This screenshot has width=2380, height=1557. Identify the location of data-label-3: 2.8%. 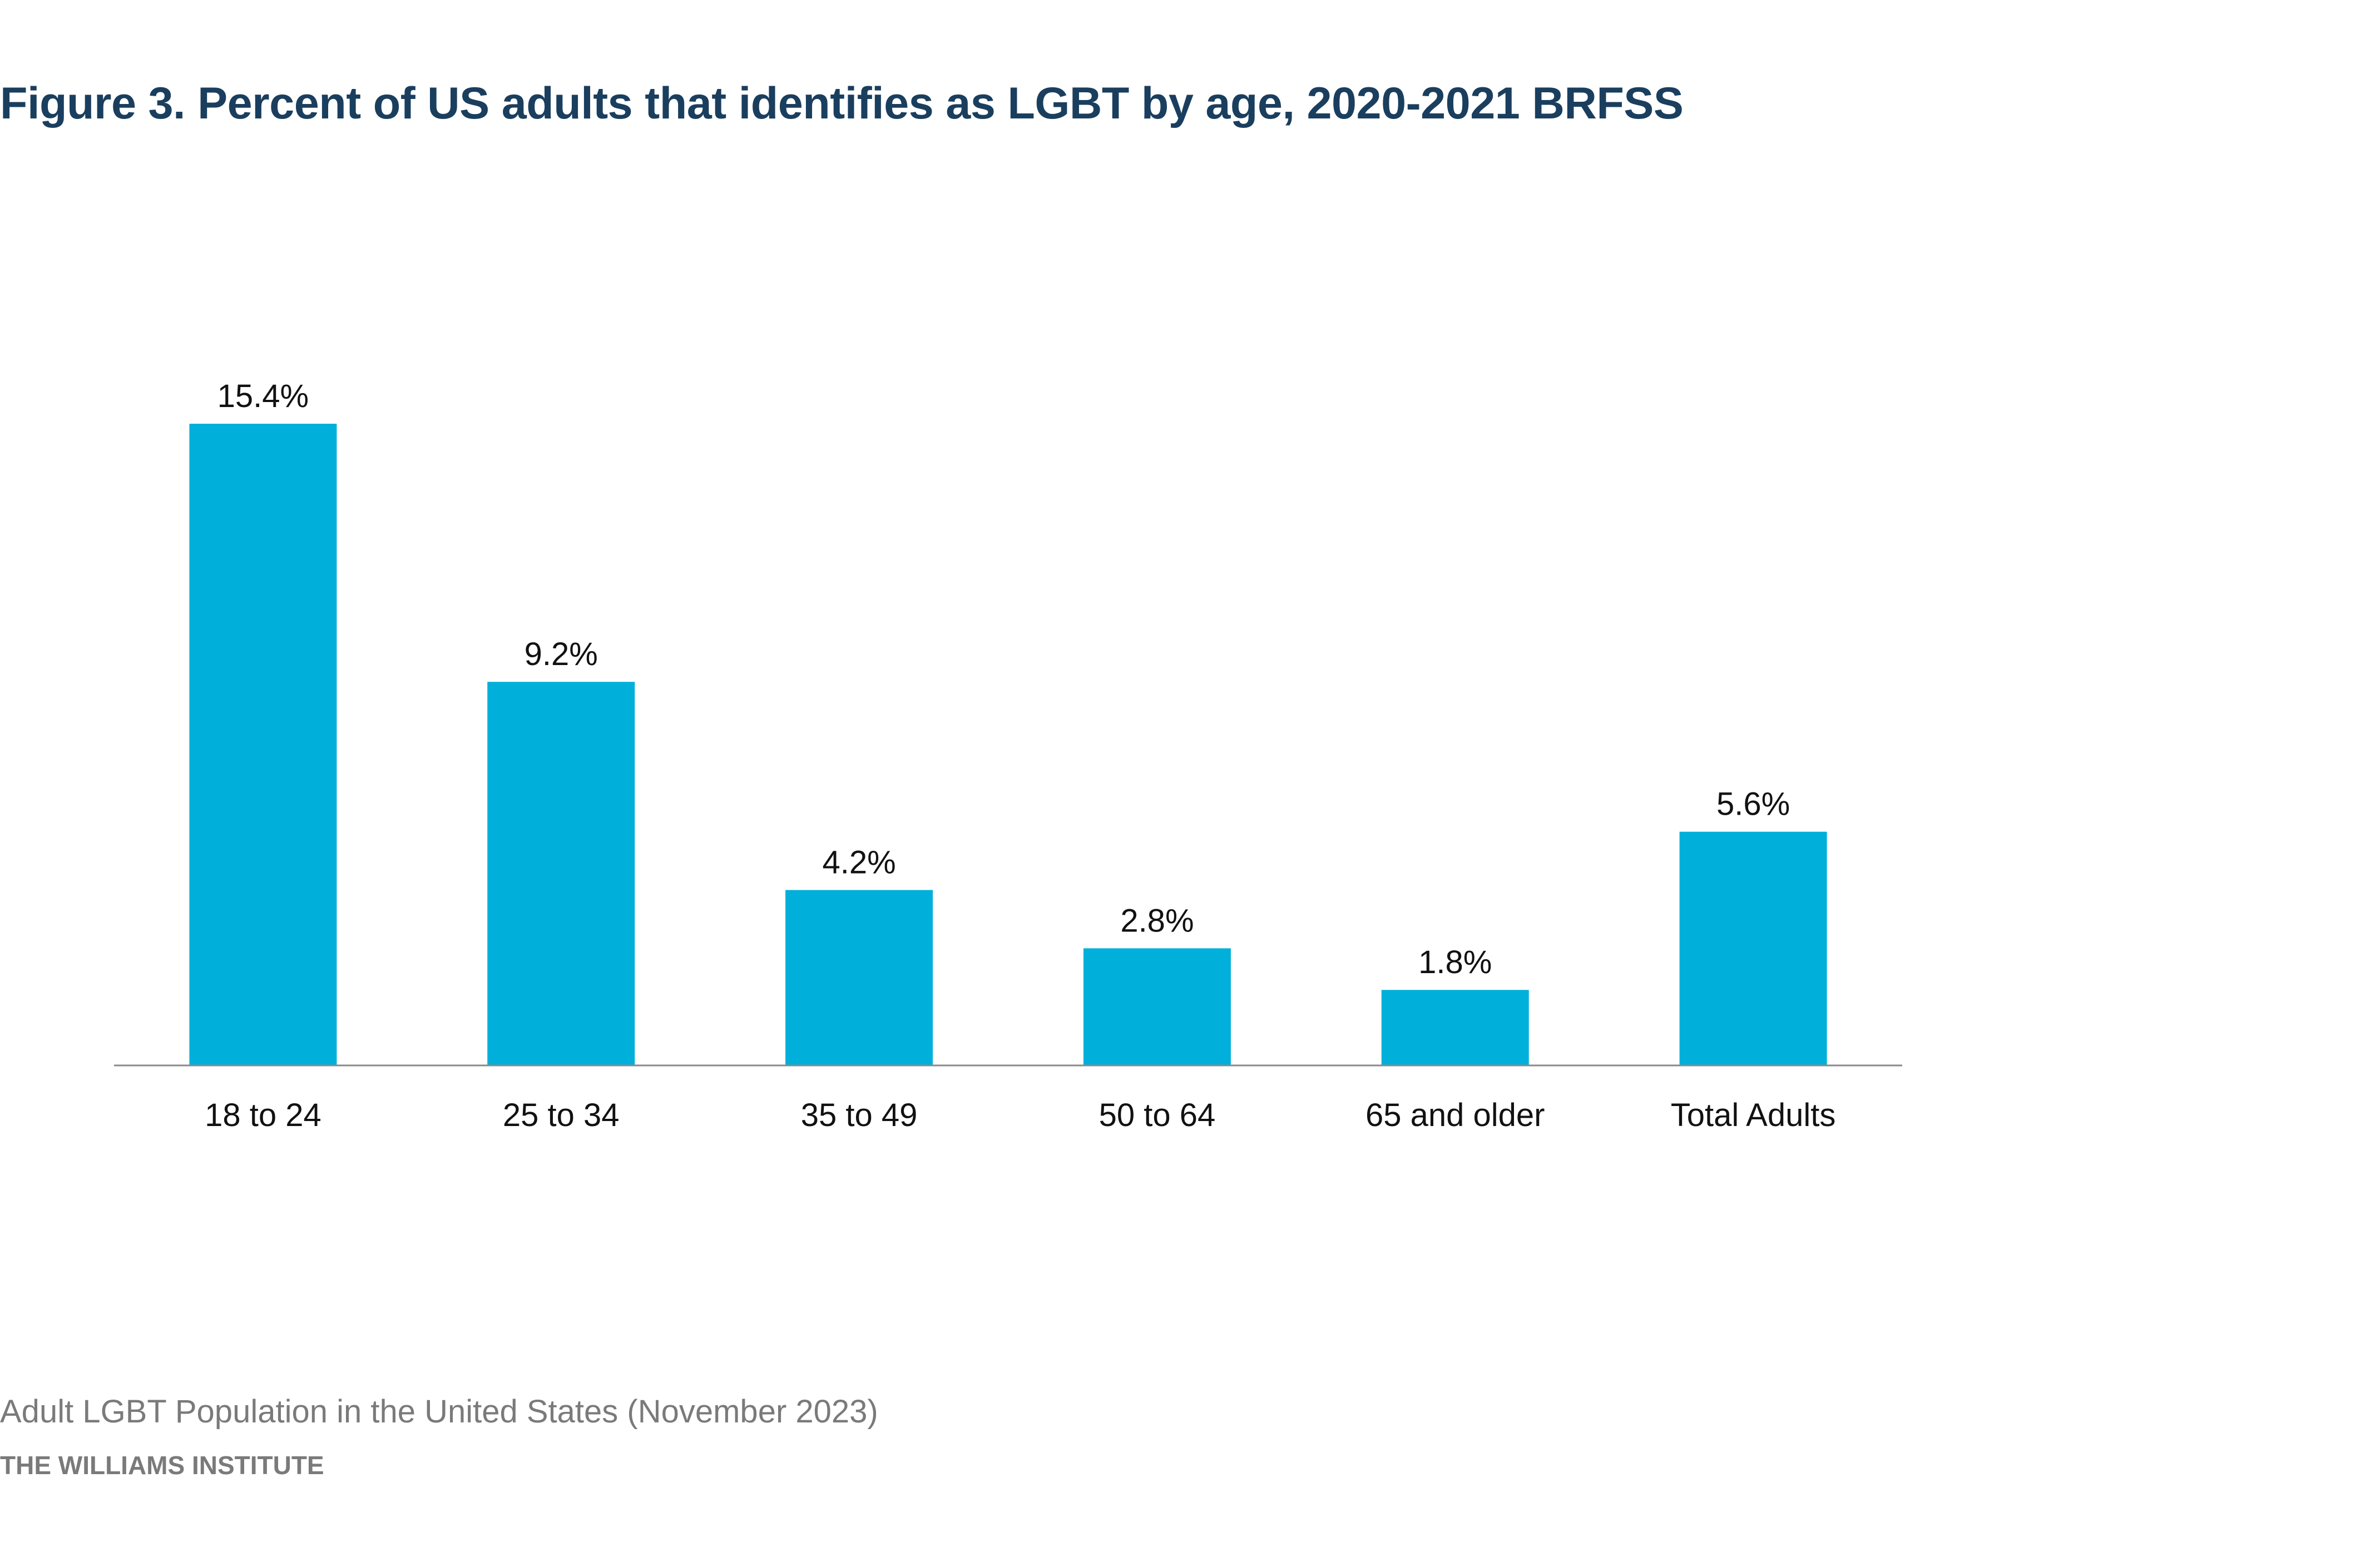
(1157, 921).